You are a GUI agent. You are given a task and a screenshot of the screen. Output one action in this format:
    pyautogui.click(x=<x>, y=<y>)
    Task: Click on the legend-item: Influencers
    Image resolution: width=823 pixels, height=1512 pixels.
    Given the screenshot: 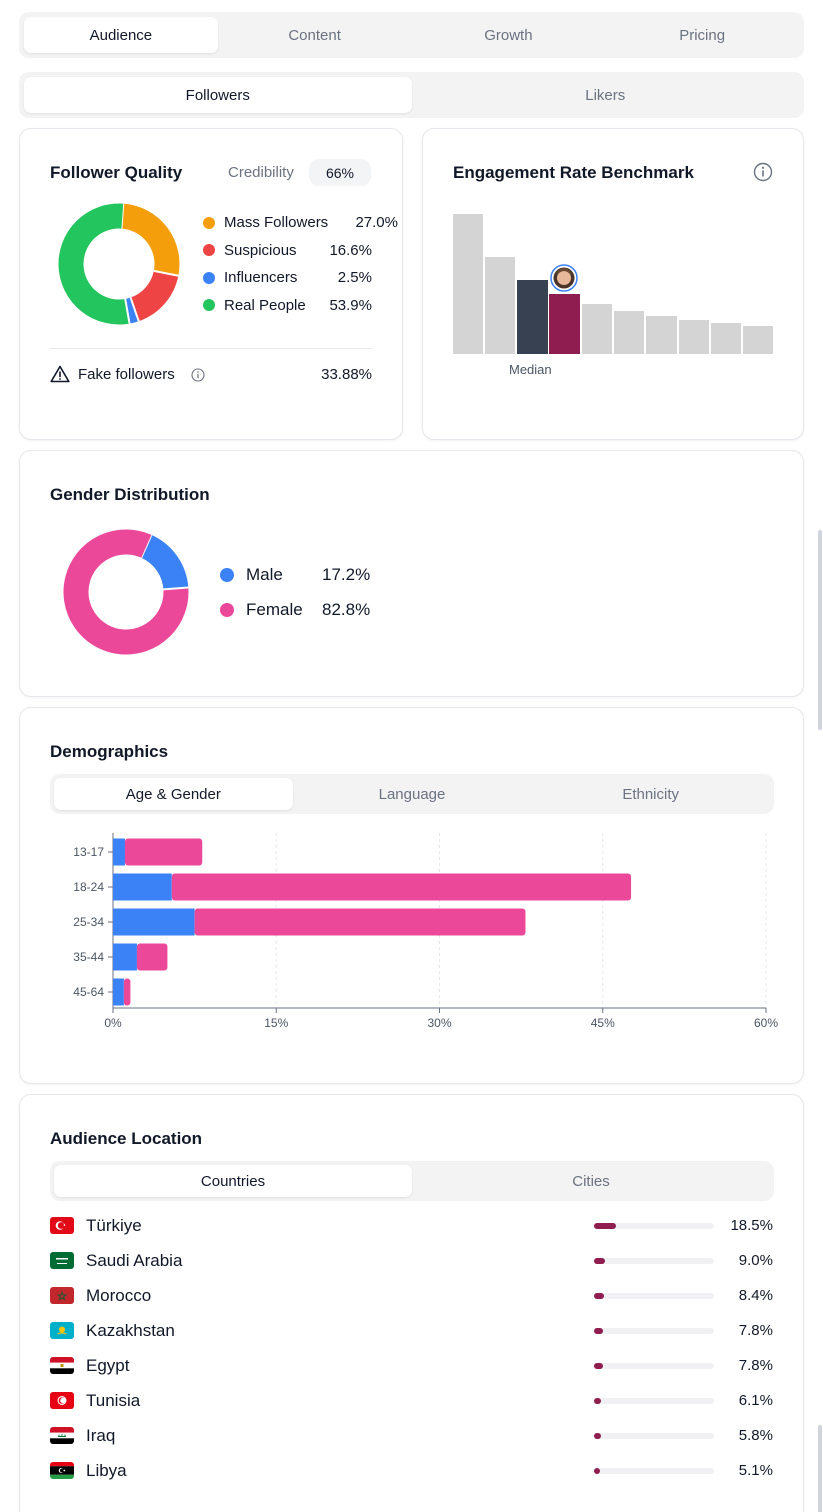 What is the action you would take?
    pyautogui.click(x=250, y=277)
    